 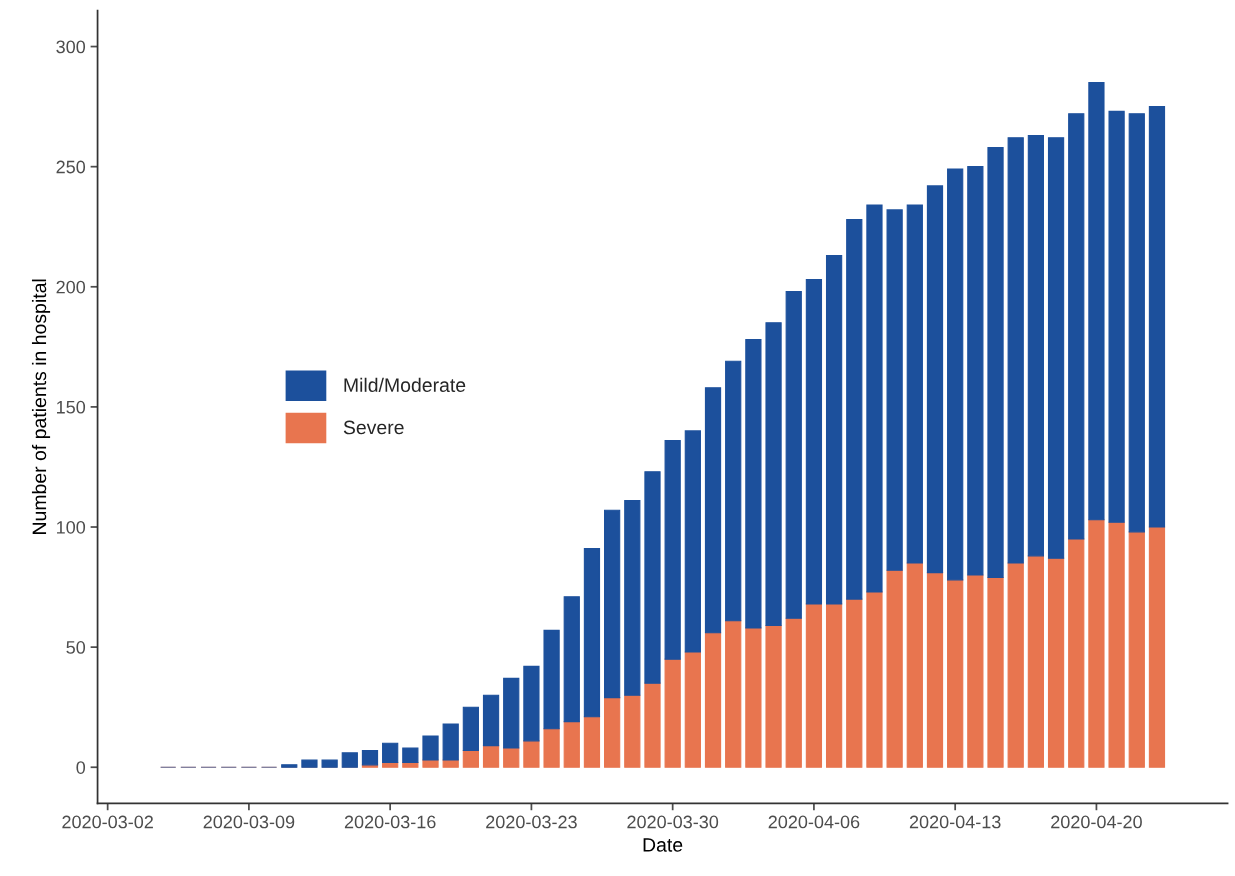 What do you see at coordinates (405, 385) in the screenshot?
I see `legend-label: Mild/Moderate` at bounding box center [405, 385].